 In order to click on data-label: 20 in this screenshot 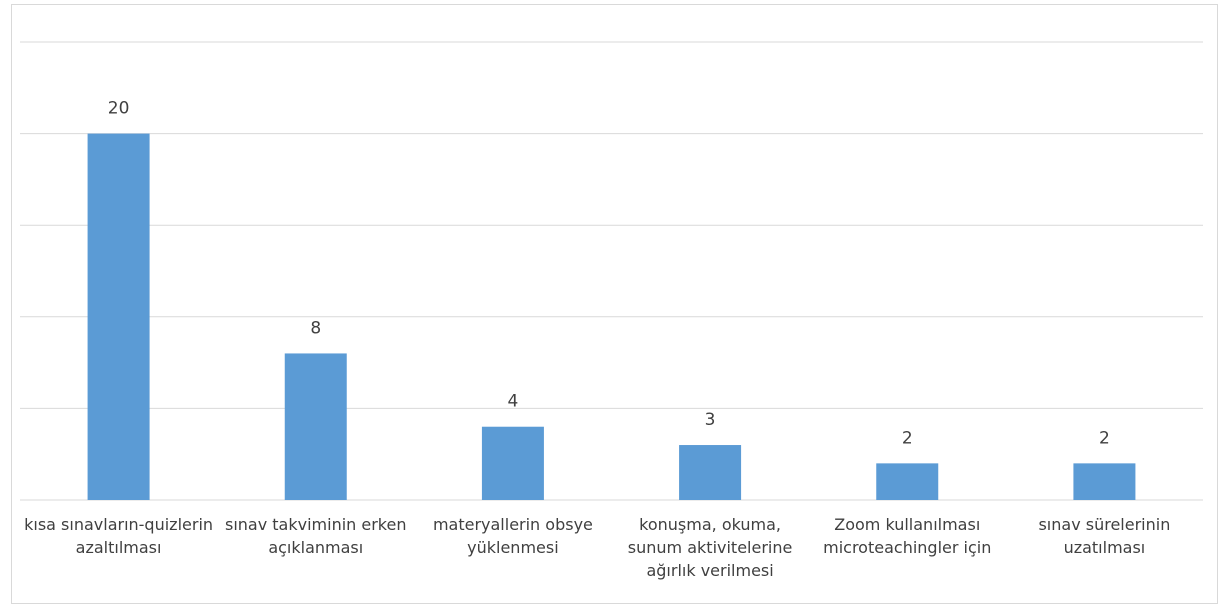, I will do `click(119, 109)`.